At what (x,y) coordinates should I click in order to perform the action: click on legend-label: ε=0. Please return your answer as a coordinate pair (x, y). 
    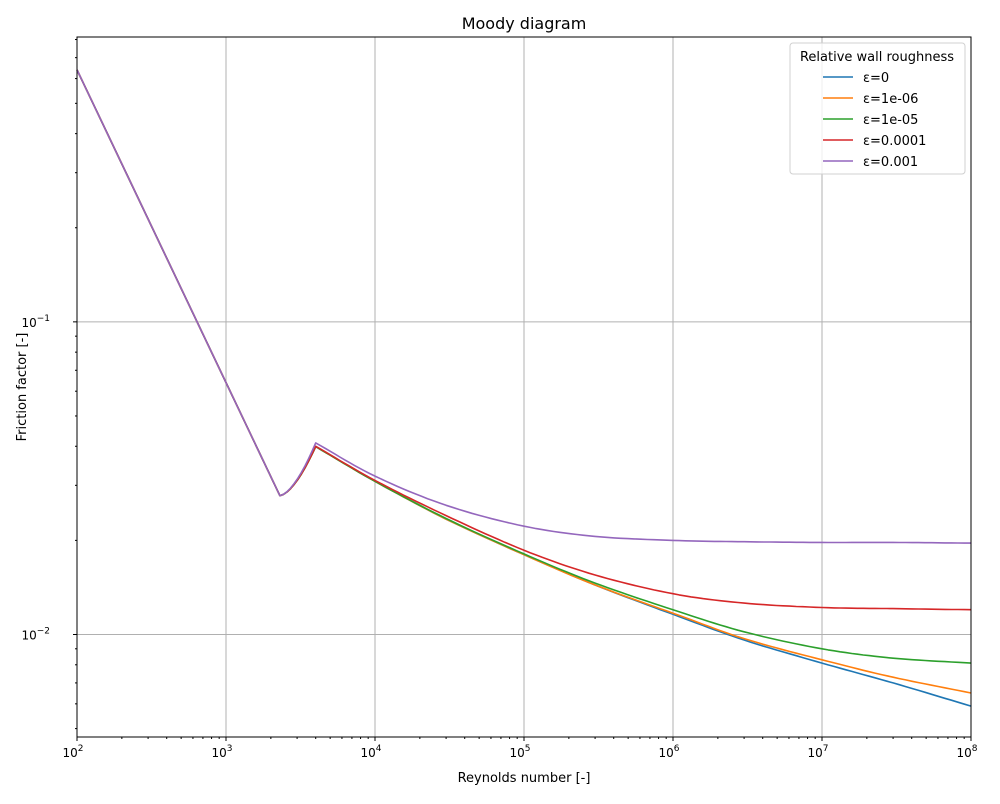
    Looking at the image, I should click on (876, 78).